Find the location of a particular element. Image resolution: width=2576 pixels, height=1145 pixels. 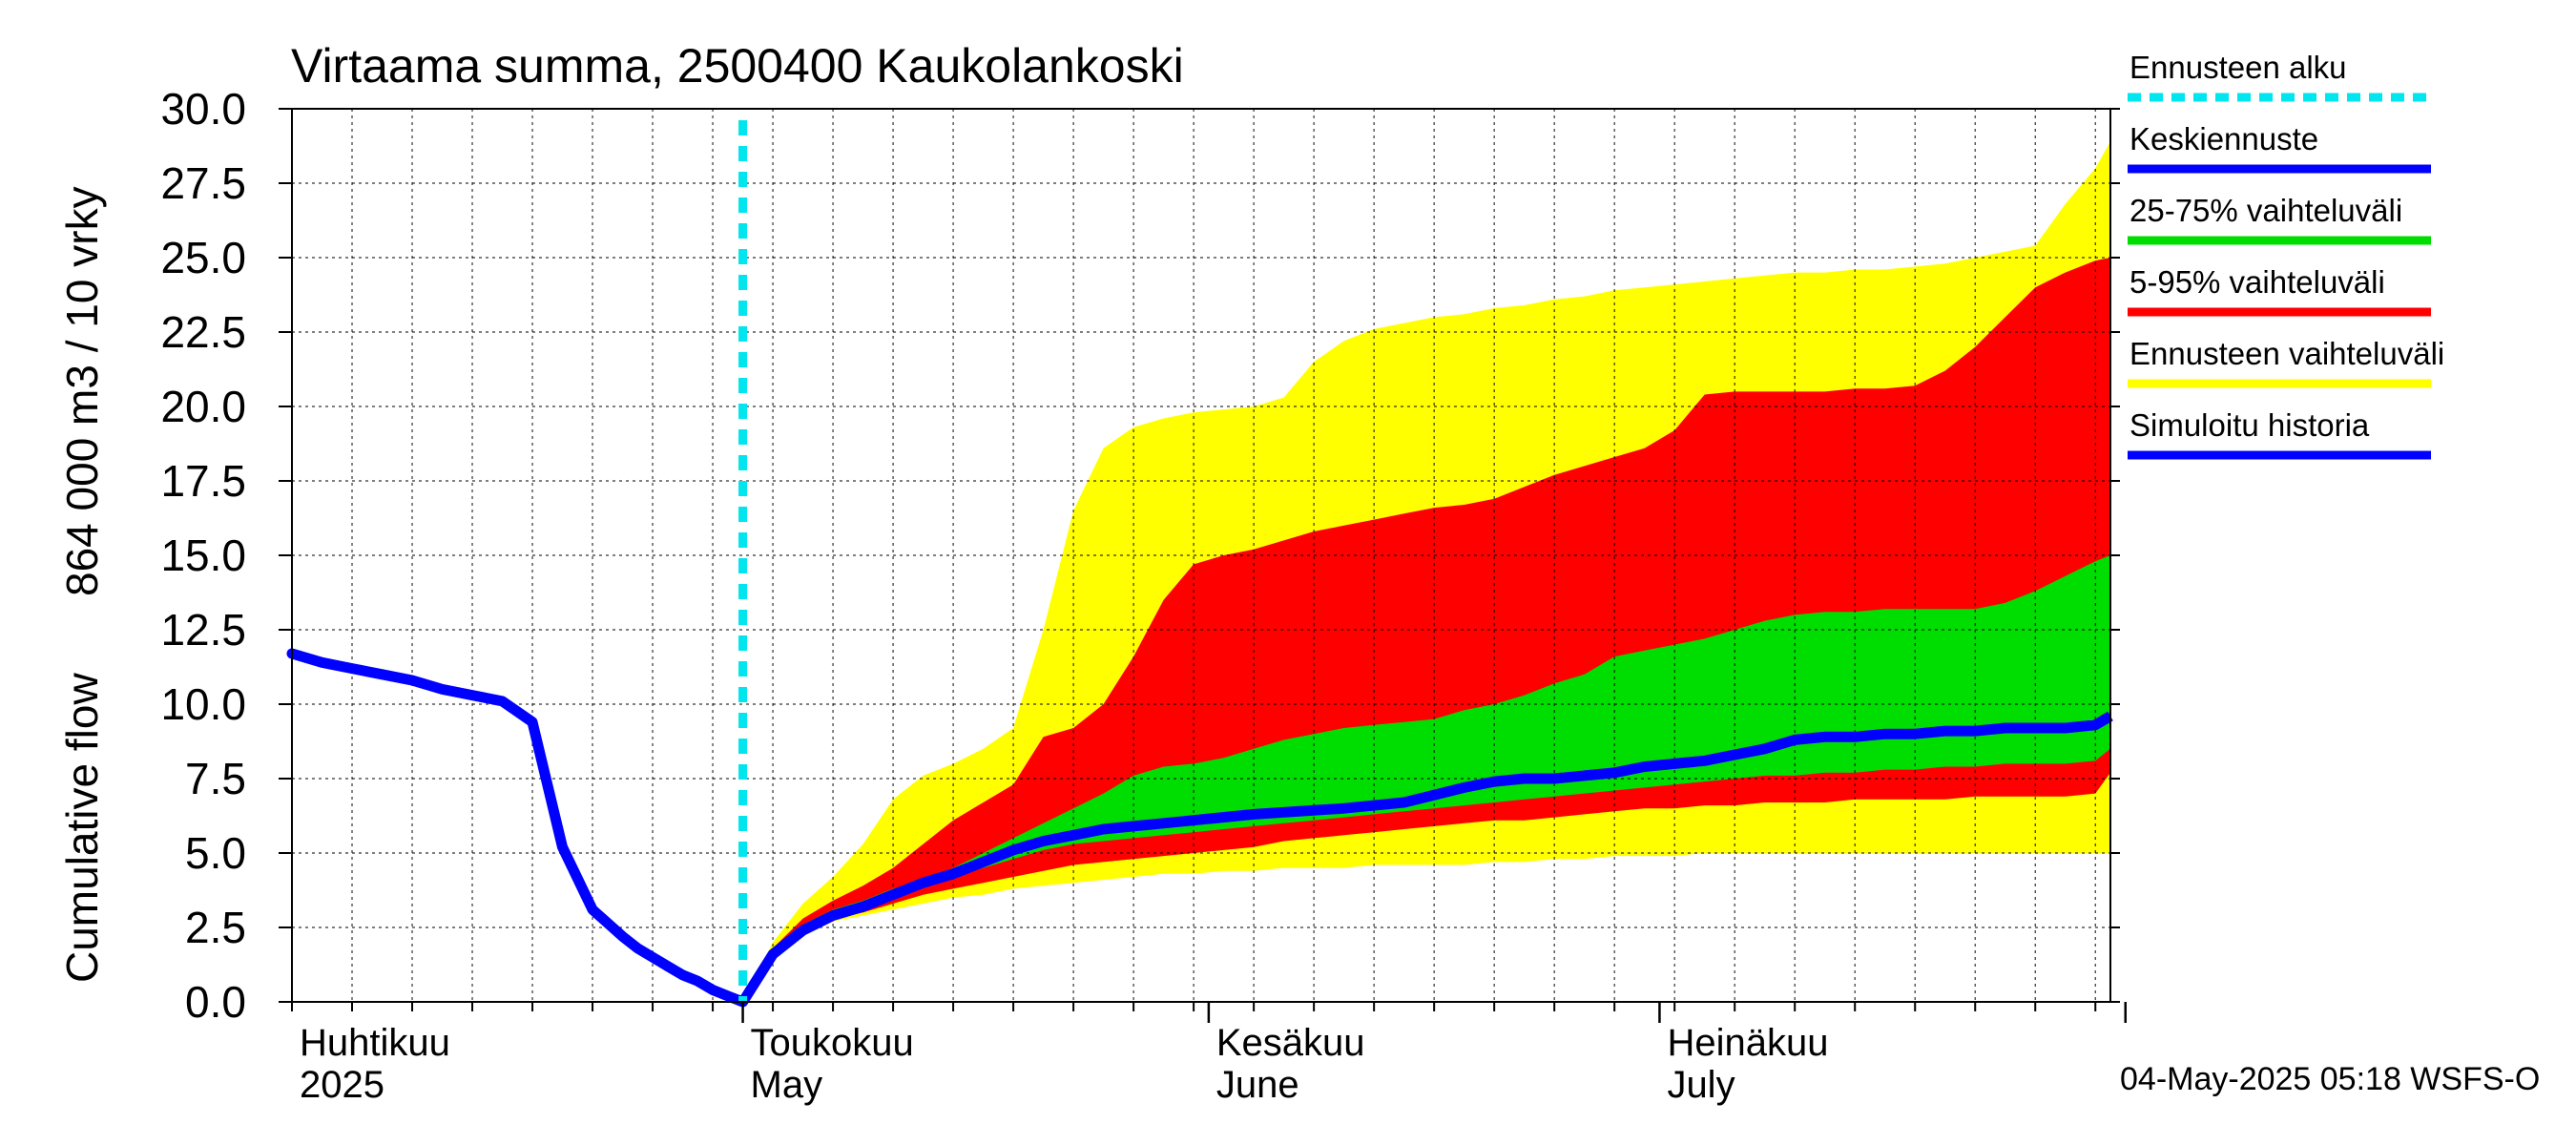

legend-label: Simuloitu historia is located at coordinates (2249, 425).